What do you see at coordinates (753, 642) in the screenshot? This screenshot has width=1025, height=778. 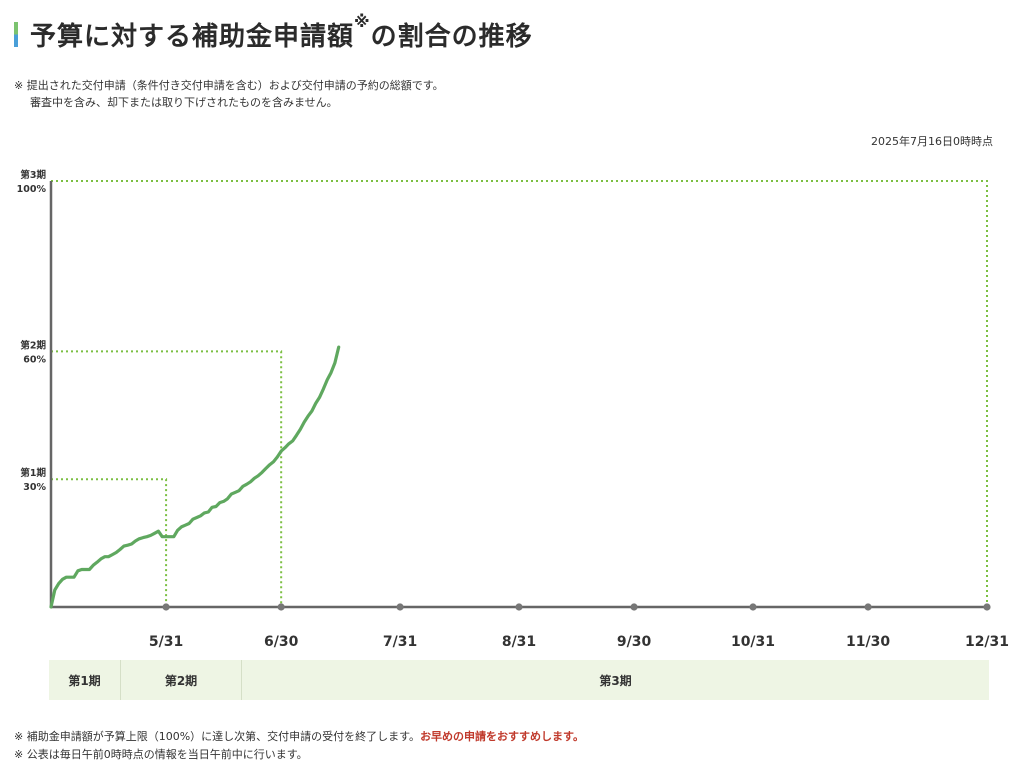 I see `x-tick-label-6: 10/31` at bounding box center [753, 642].